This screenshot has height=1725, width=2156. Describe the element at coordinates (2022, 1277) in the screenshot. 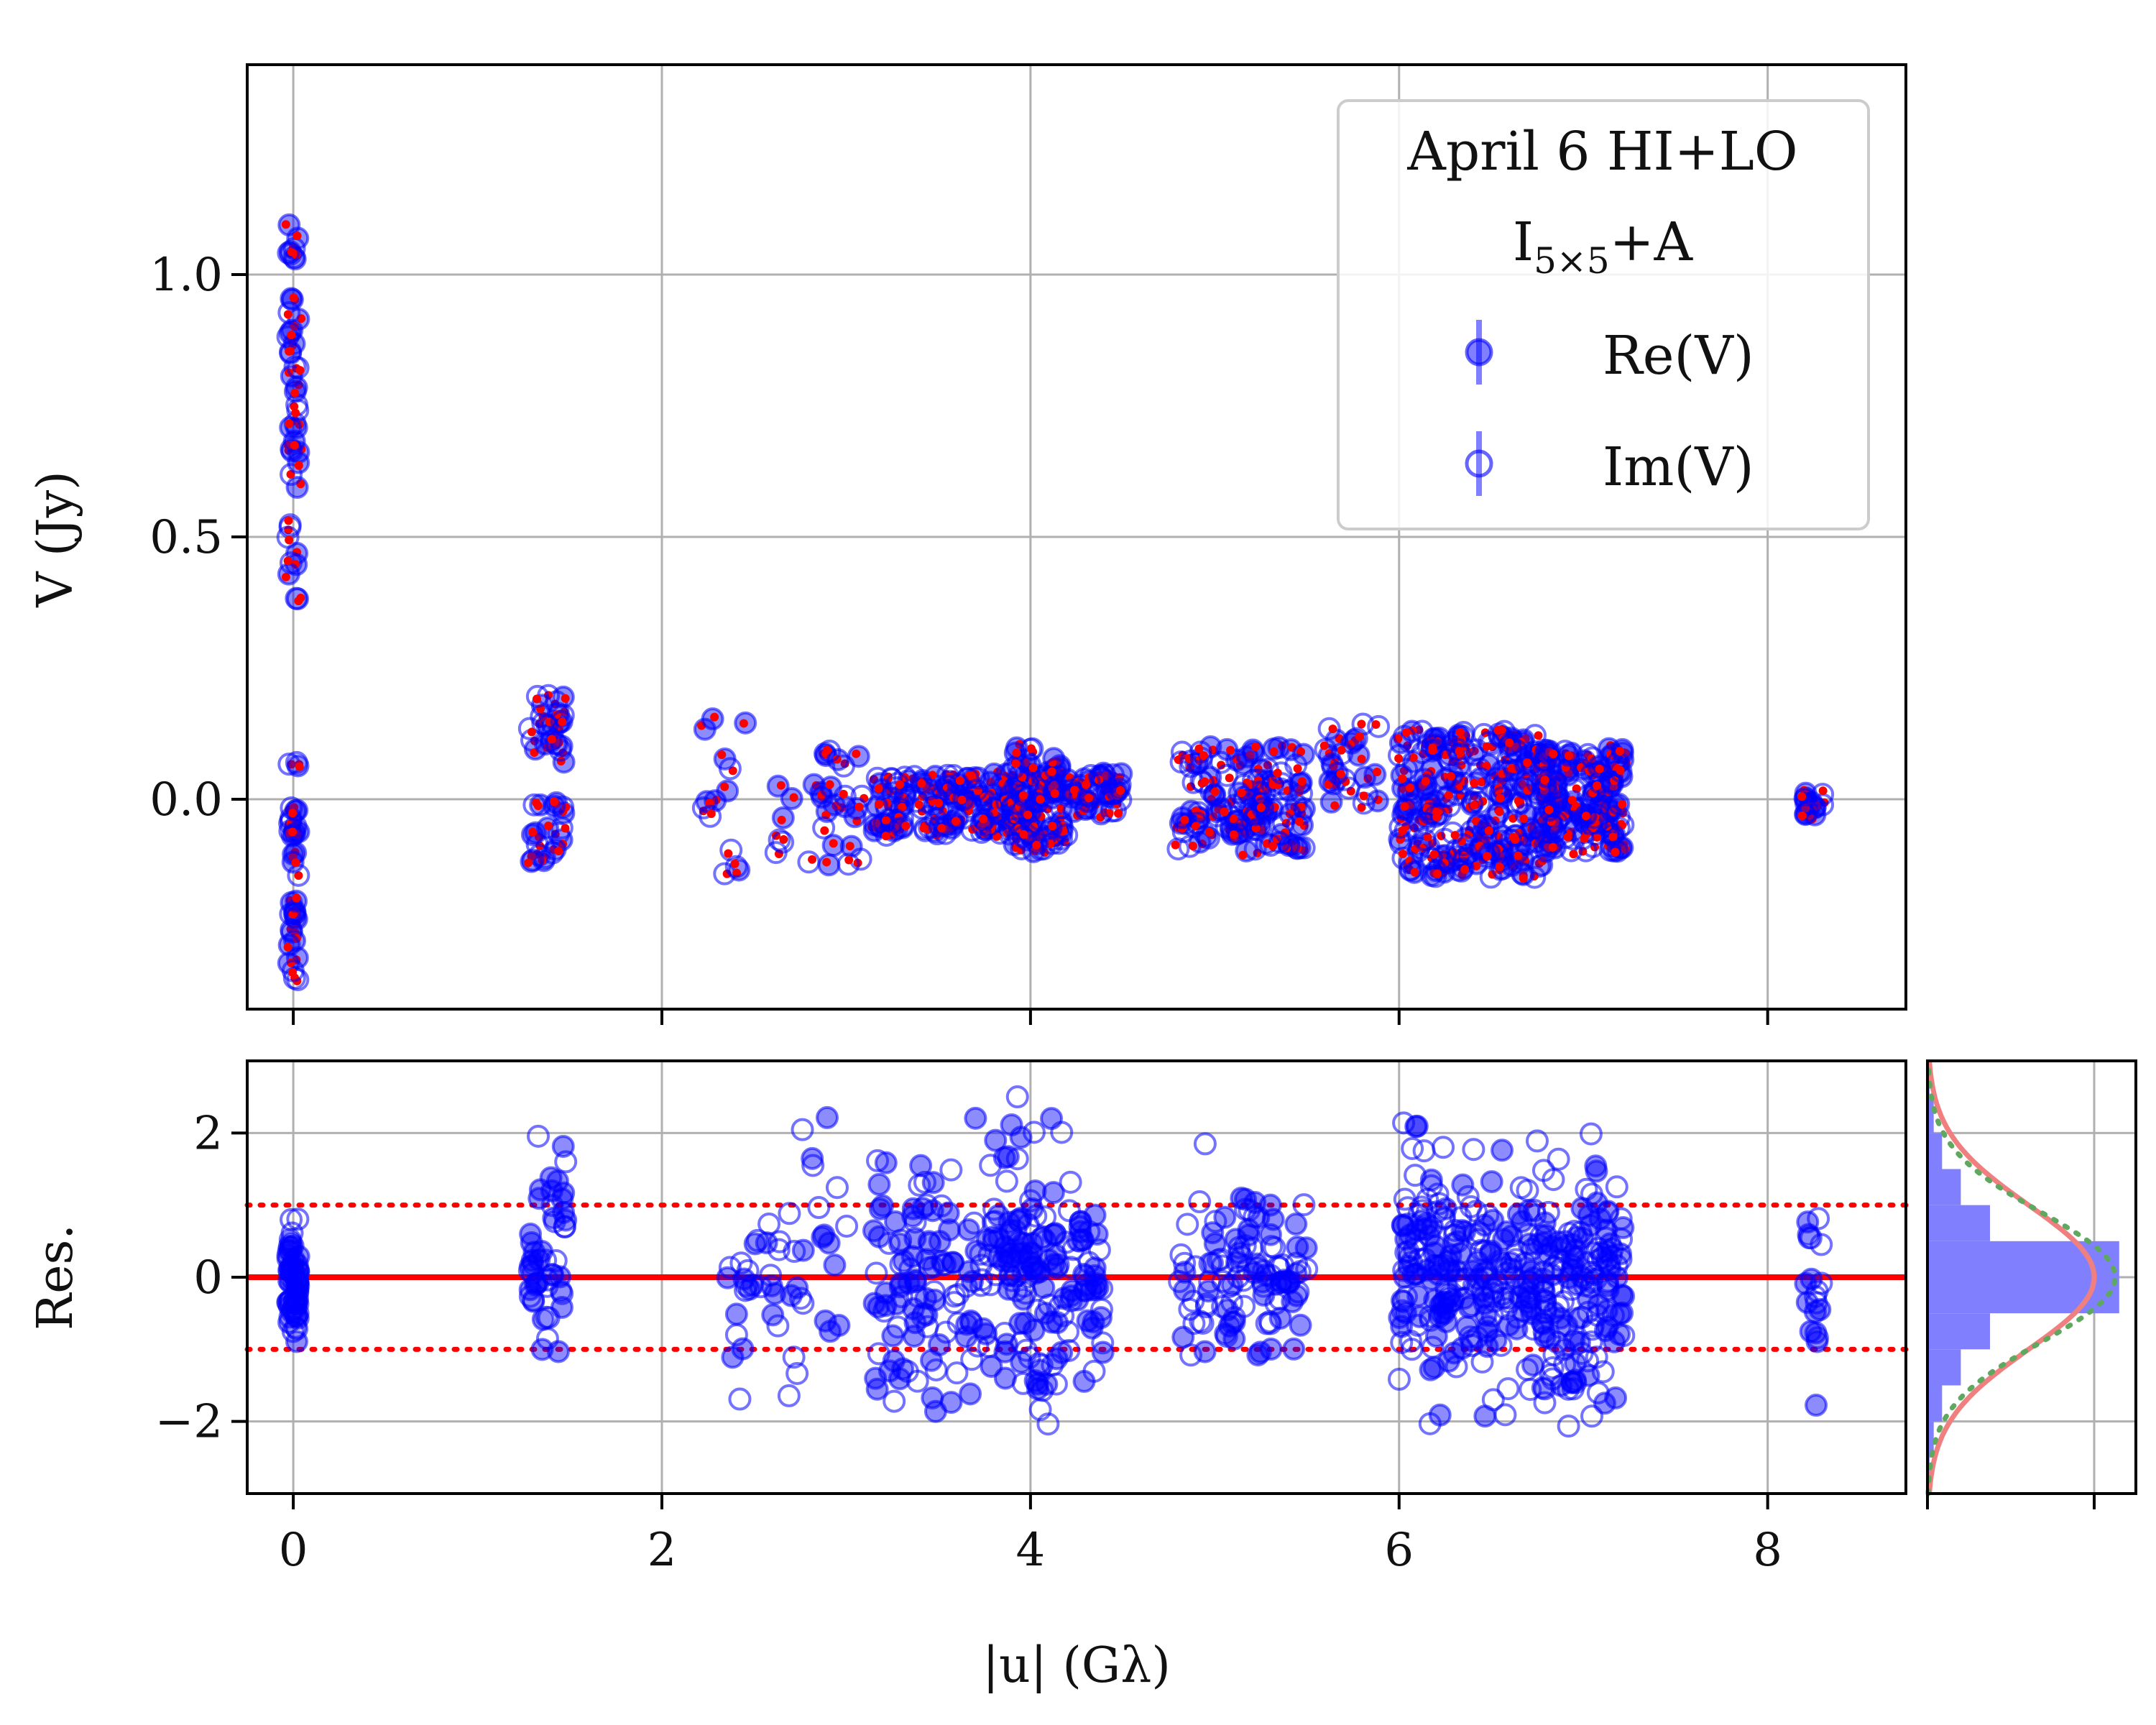

I see `histogram-gaussian-reference` at that location.